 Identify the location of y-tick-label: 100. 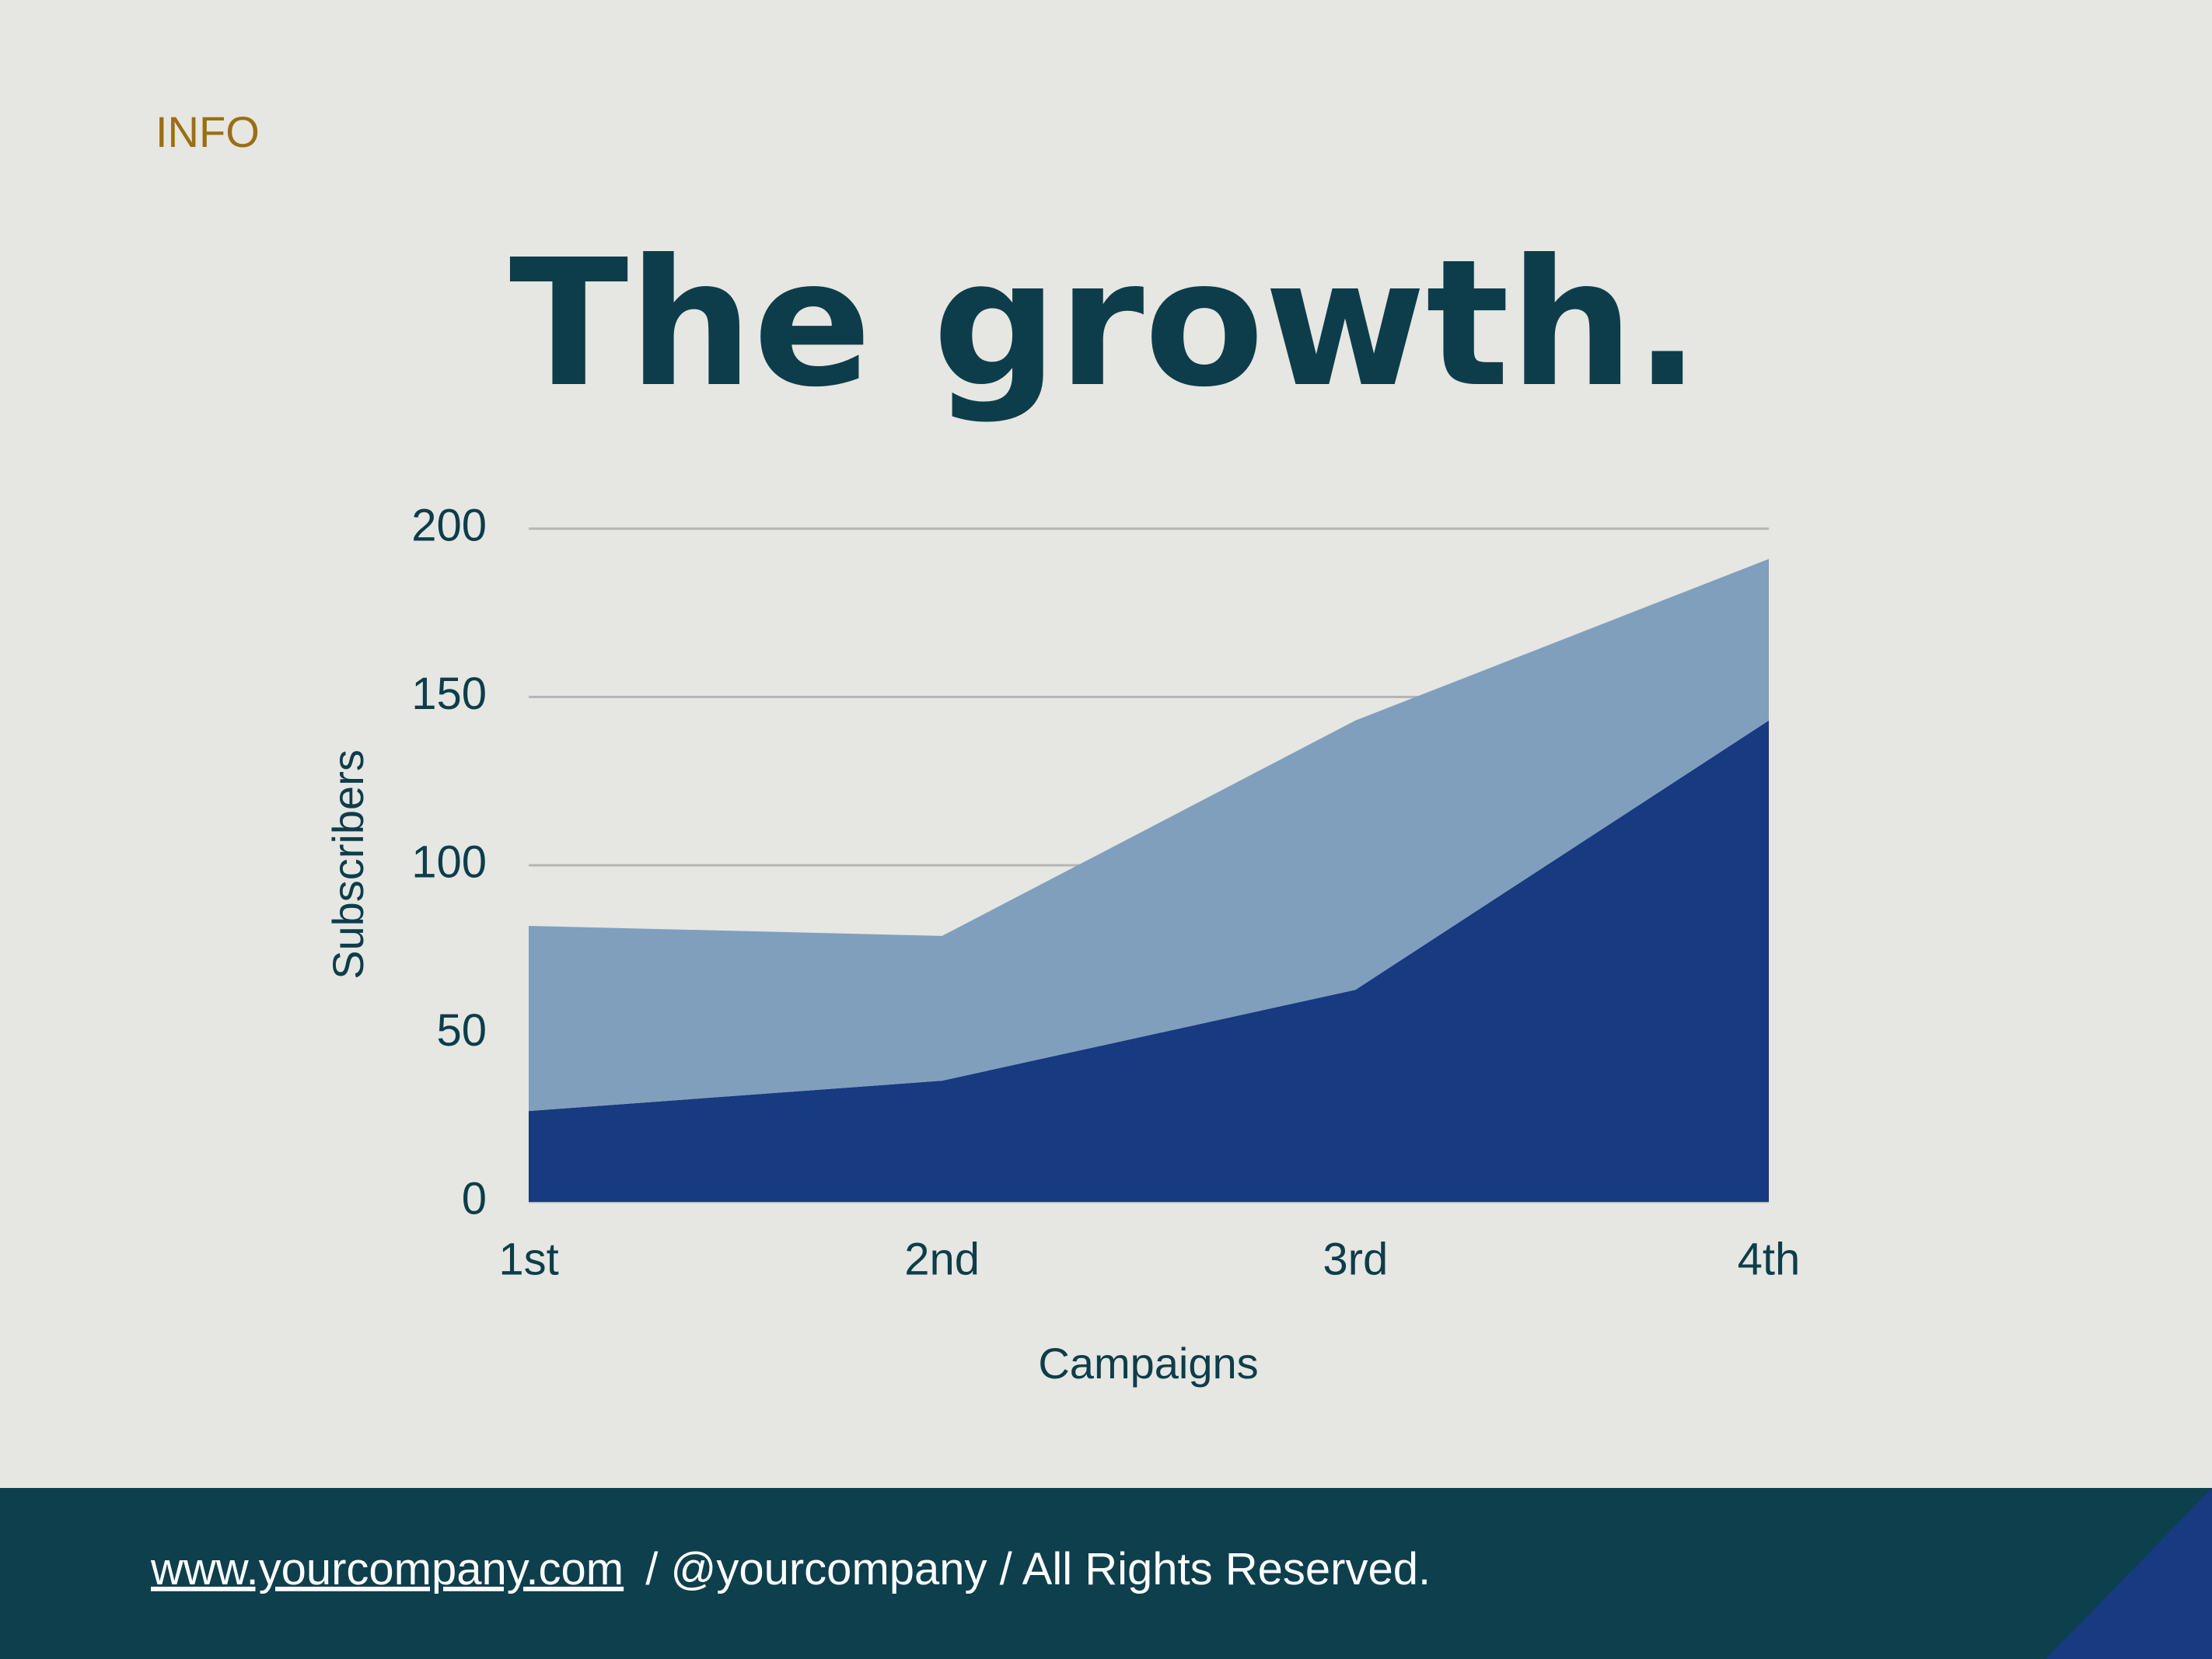
(449, 861).